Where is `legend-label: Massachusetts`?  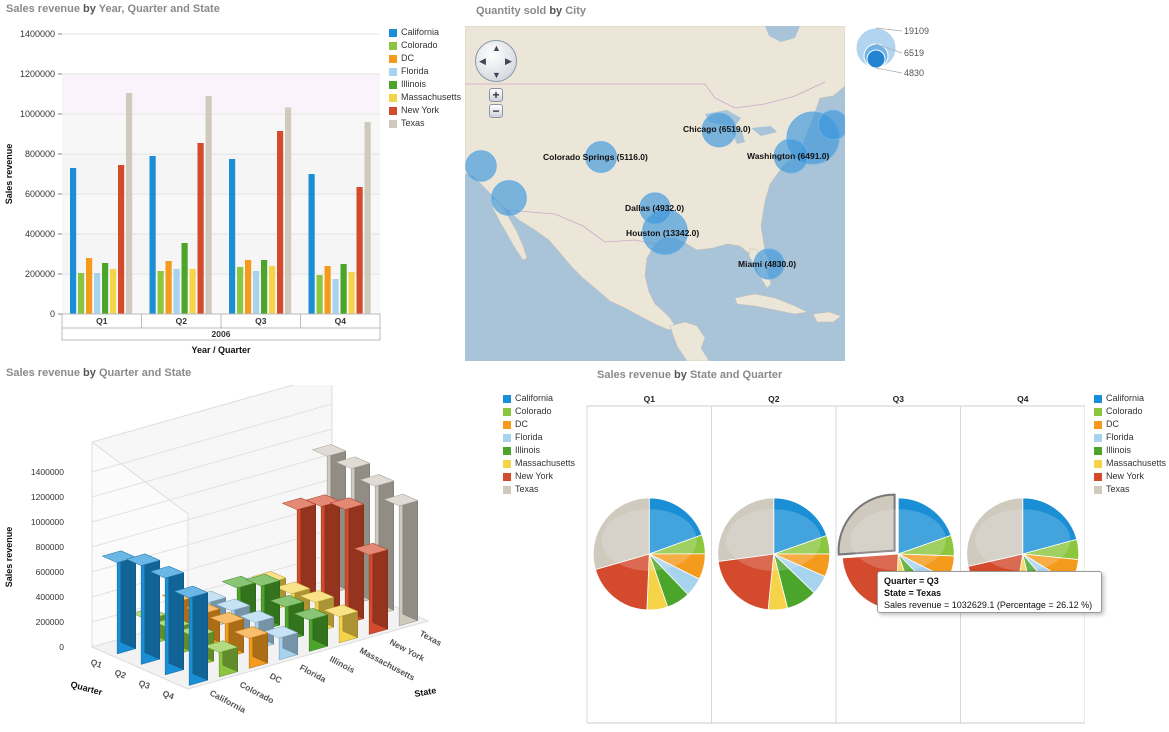 legend-label: Massachusetts is located at coordinates (431, 97).